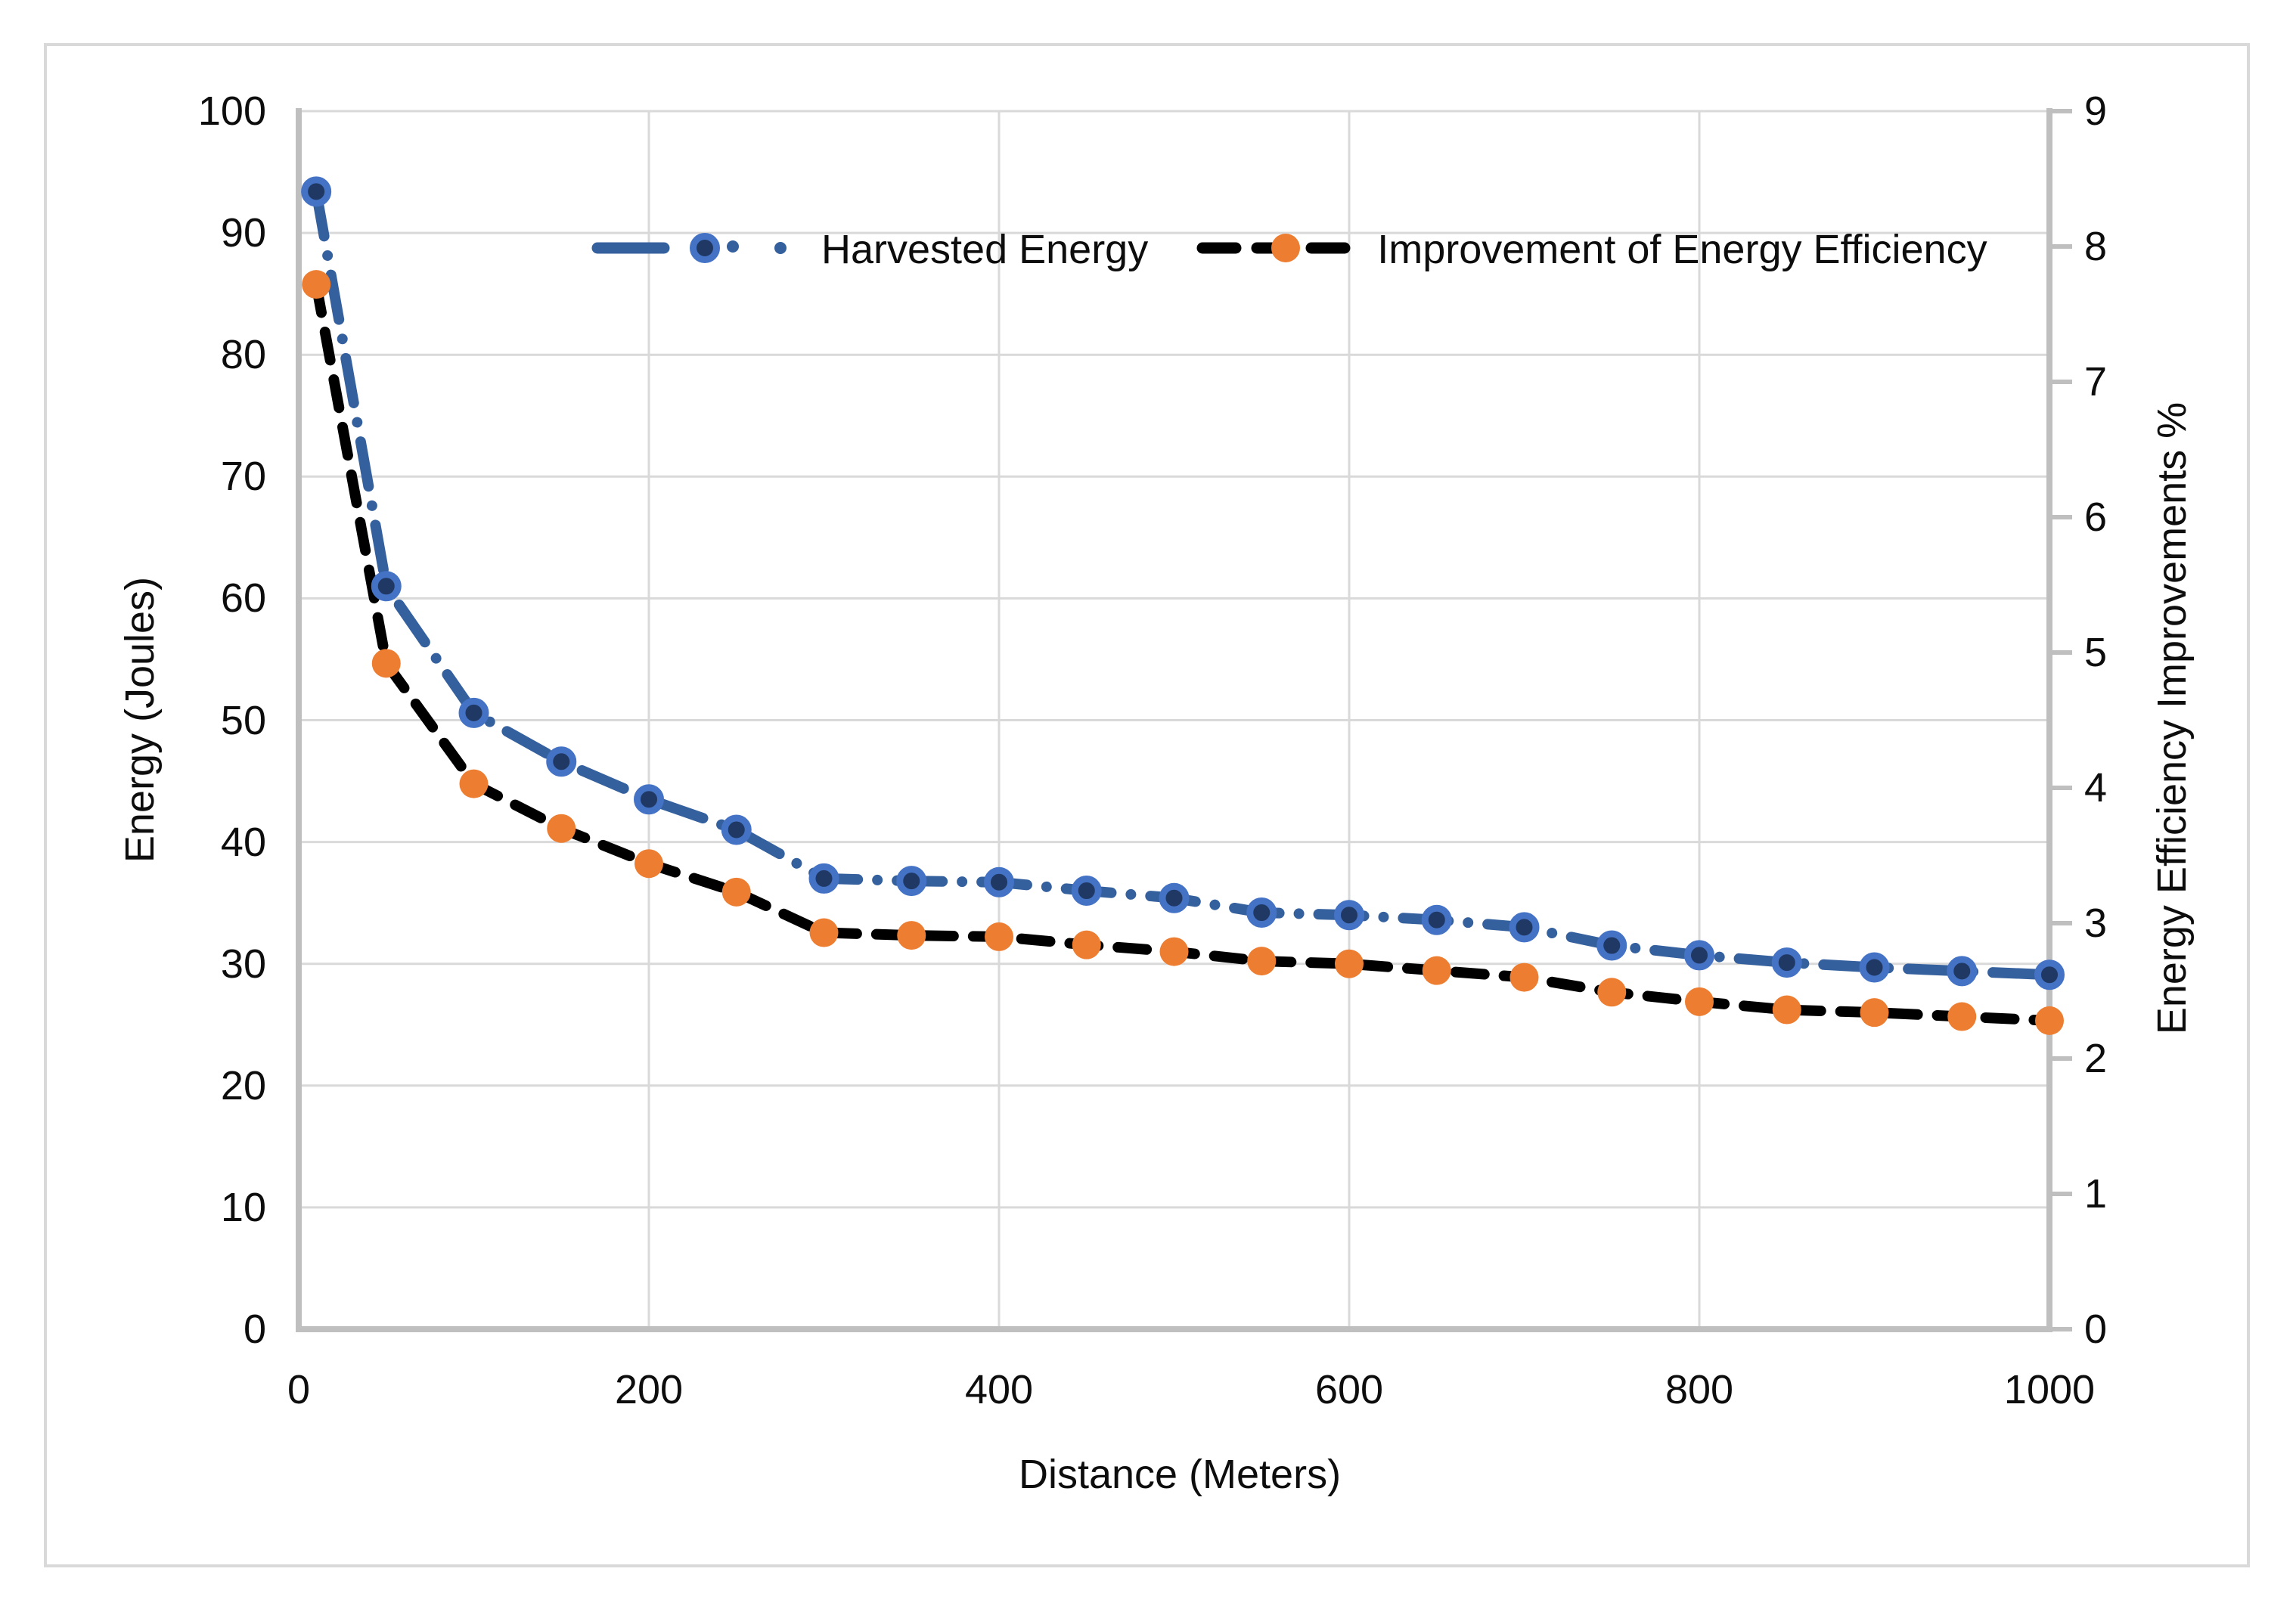  What do you see at coordinates (243, 355) in the screenshot?
I see `left-axis-tick-label: 80` at bounding box center [243, 355].